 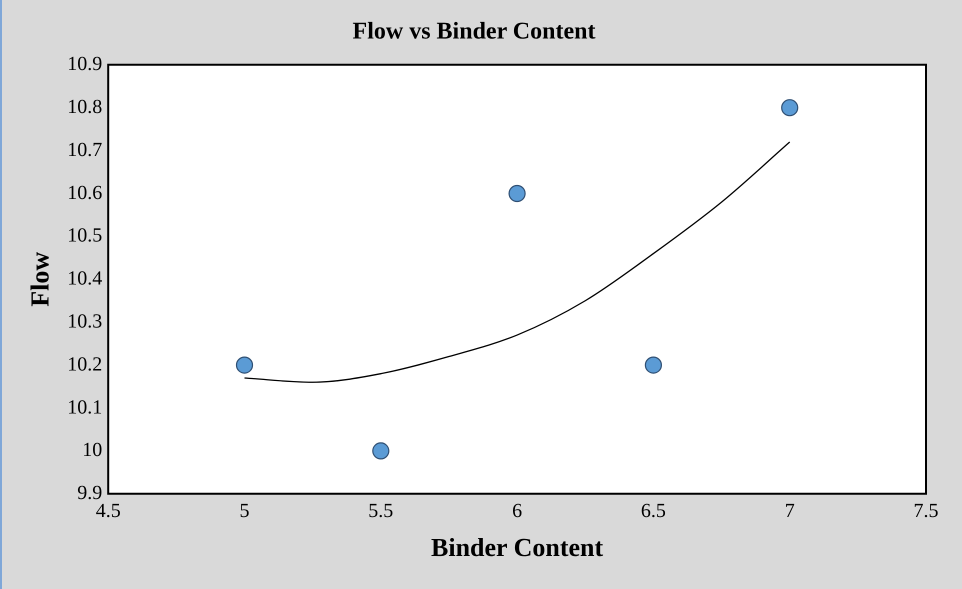 What do you see at coordinates (84, 235) in the screenshot?
I see `y-tick-label: 10.5` at bounding box center [84, 235].